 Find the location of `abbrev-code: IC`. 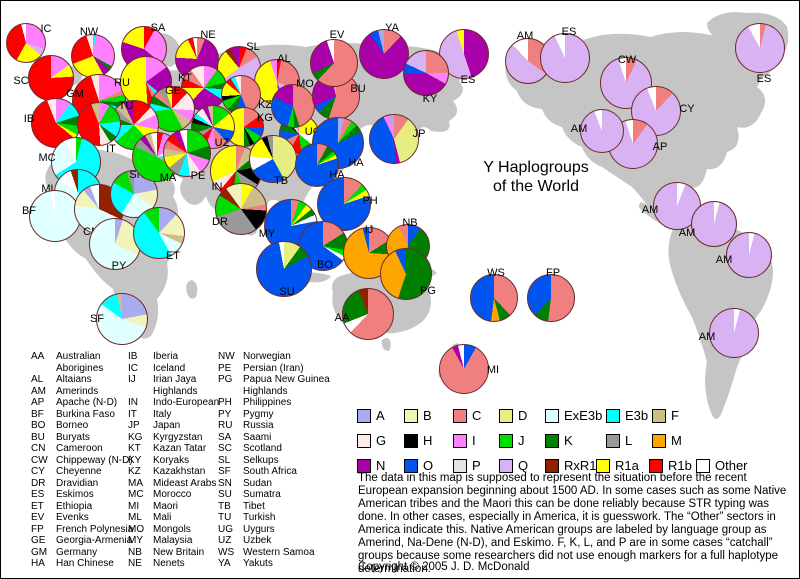

abbrev-code: IC is located at coordinates (133, 368).